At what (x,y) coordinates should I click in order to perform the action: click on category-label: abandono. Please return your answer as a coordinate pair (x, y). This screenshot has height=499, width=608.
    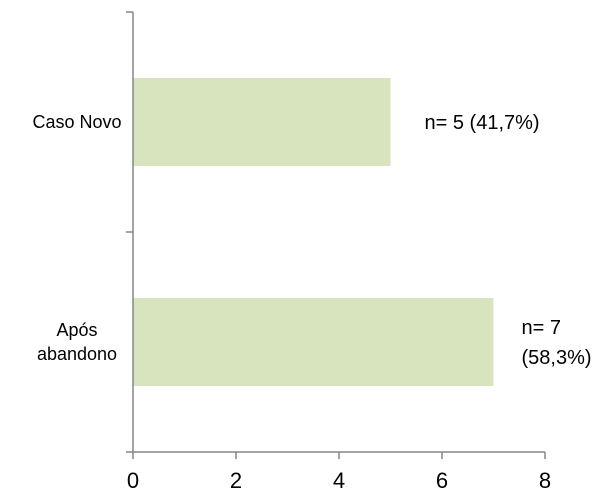
    Looking at the image, I should click on (77, 354).